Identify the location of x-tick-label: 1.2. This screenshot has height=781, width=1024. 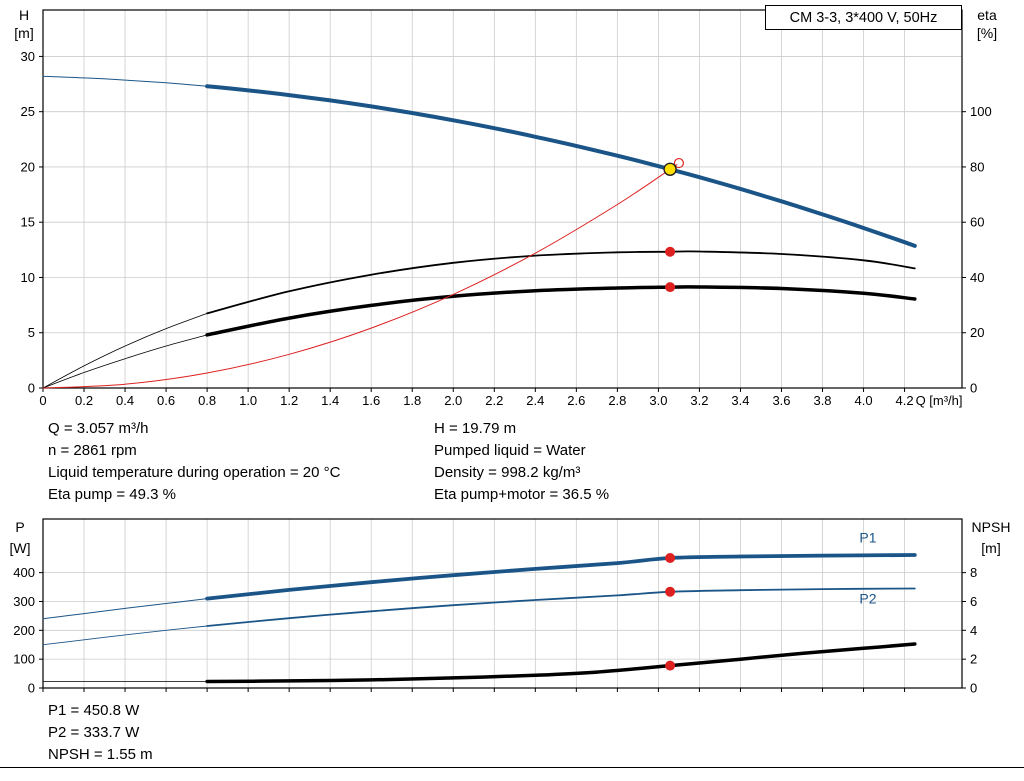
(289, 400).